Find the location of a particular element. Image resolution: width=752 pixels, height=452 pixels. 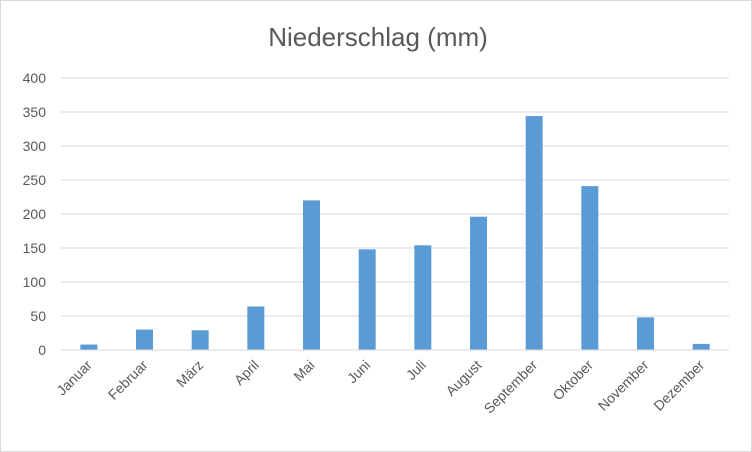

y-tick-label: 150 is located at coordinates (35, 248).